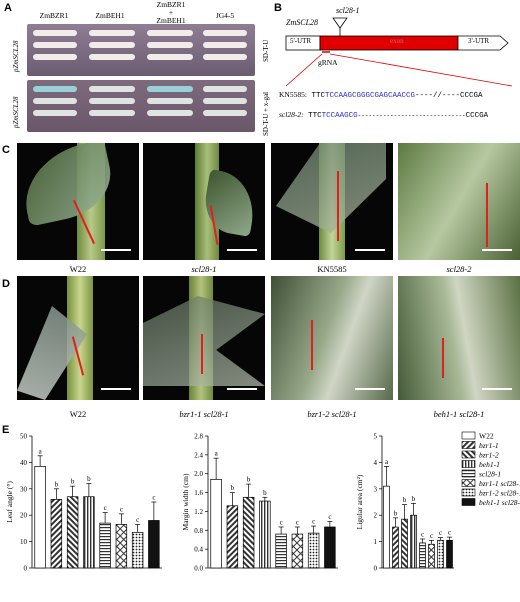 Image resolution: width=520 pixels, height=602 pixels. I want to click on plant-photo-w22, so click(78, 201).